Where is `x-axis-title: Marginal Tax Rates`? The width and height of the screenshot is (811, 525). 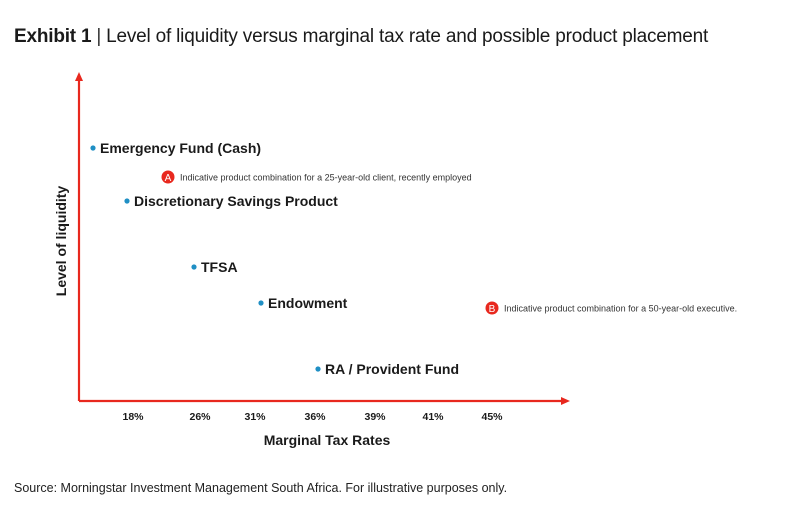
x-axis-title: Marginal Tax Rates is located at coordinates (327, 440).